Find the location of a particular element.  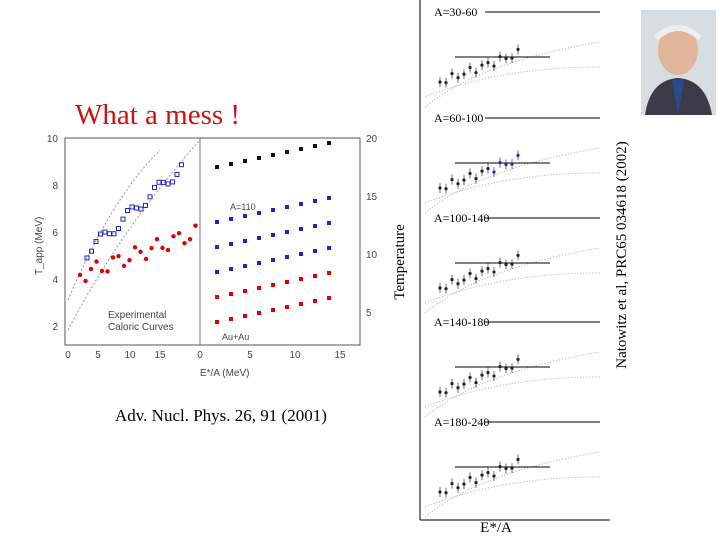

photo-tie is located at coordinates (678, 97).